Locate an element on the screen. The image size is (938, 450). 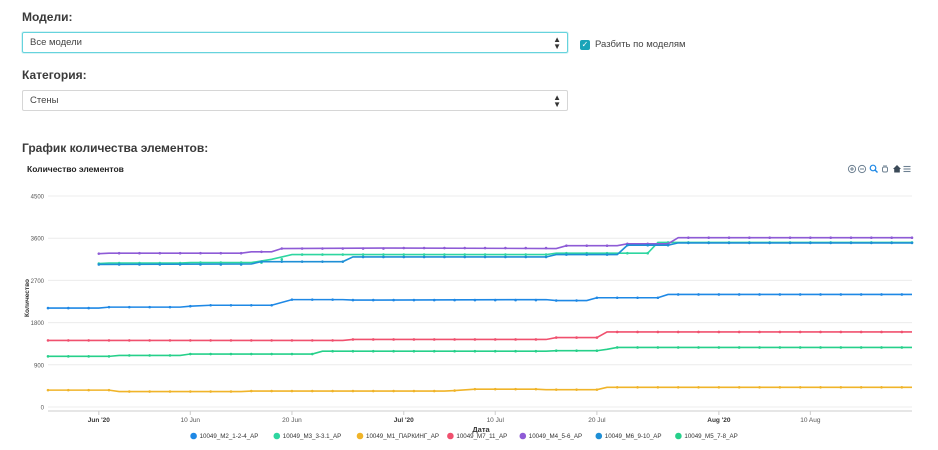
magnify-icon is located at coordinates (873, 168).